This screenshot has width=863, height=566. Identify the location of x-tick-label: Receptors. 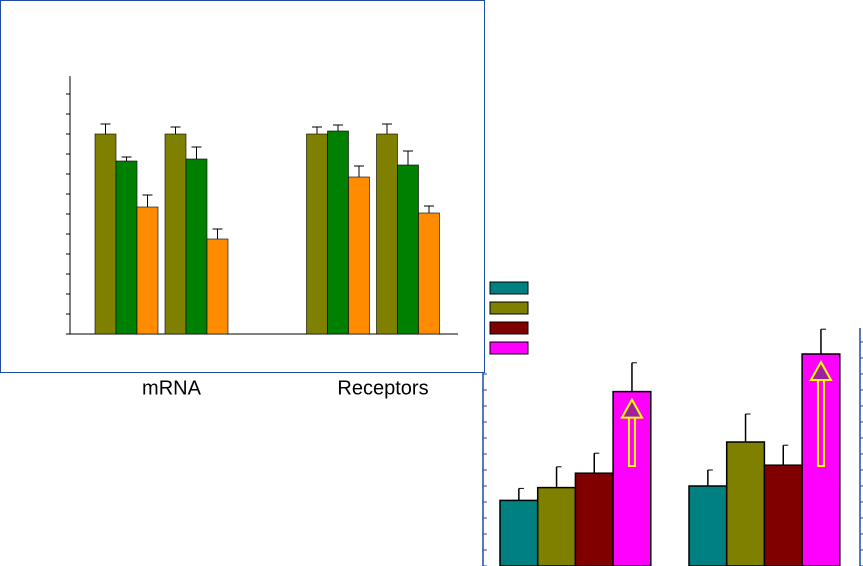
(382, 388).